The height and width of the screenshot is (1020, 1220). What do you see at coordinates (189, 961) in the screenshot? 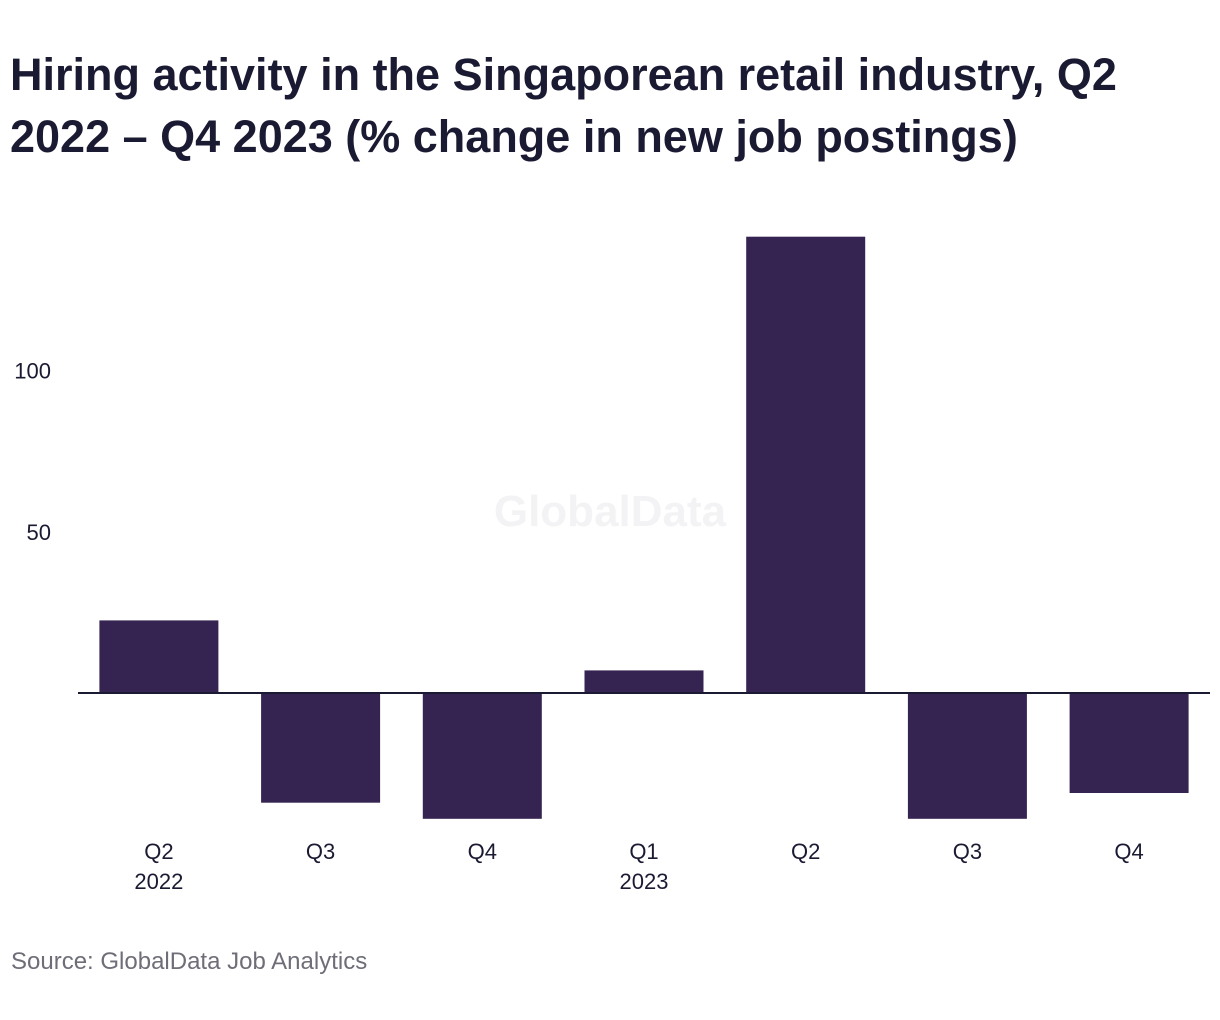
I see `source-note: Source: GlobalData Job Analytics` at bounding box center [189, 961].